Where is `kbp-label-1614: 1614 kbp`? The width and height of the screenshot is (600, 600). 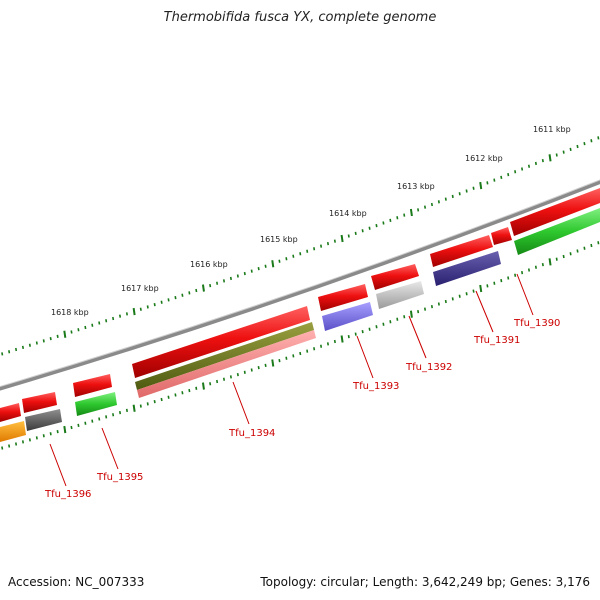 kbp-label-1614: 1614 kbp is located at coordinates (348, 213).